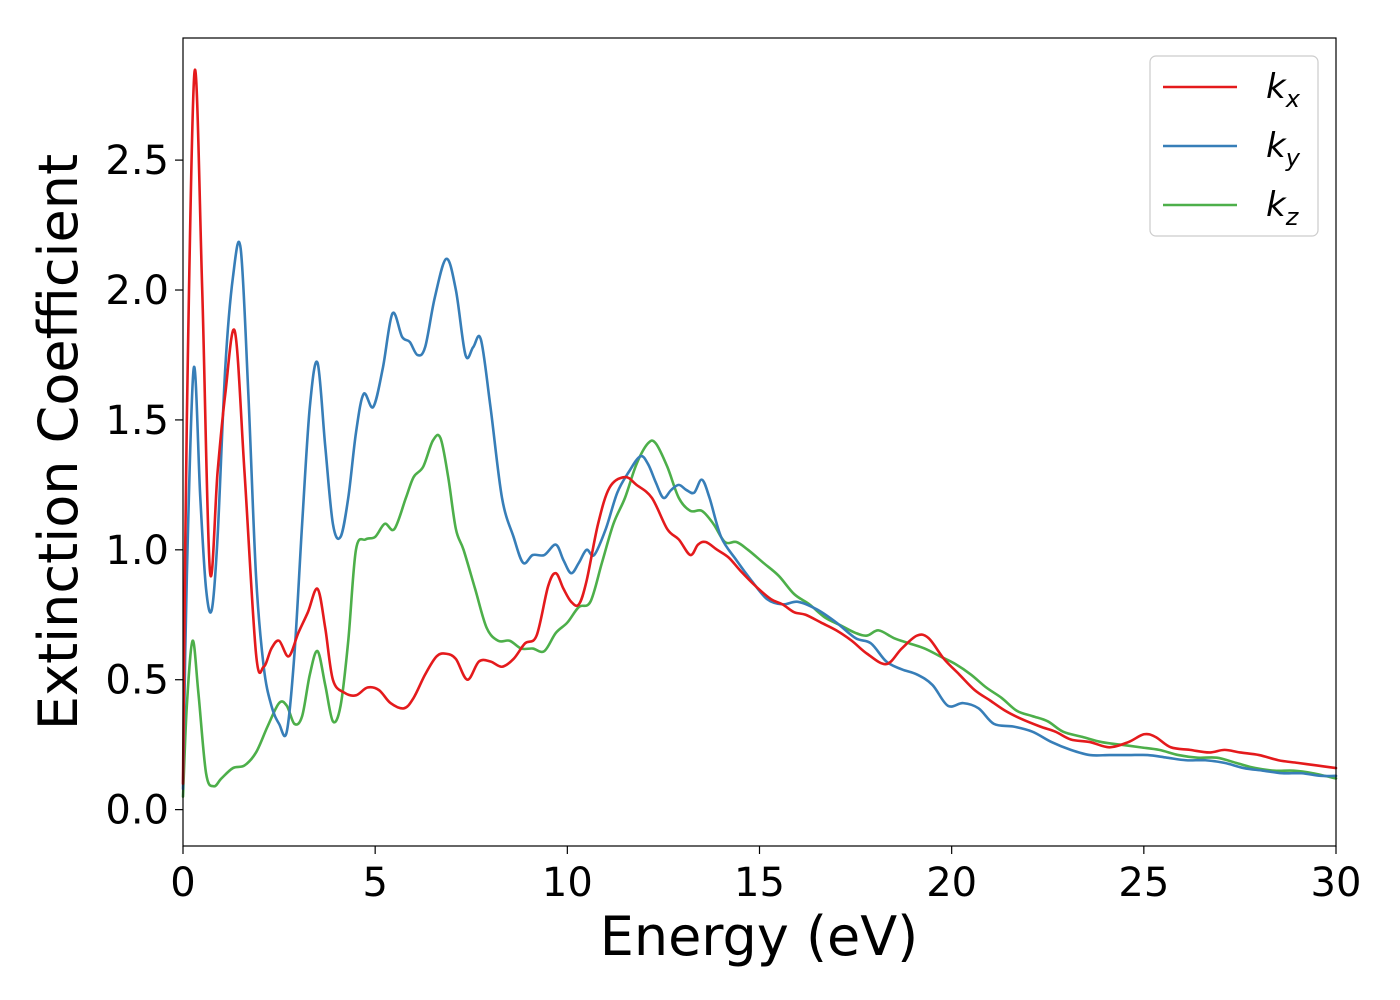  I want to click on x-axis-ticks: 0 5 10 15 20 25 30, so click(765, 876).